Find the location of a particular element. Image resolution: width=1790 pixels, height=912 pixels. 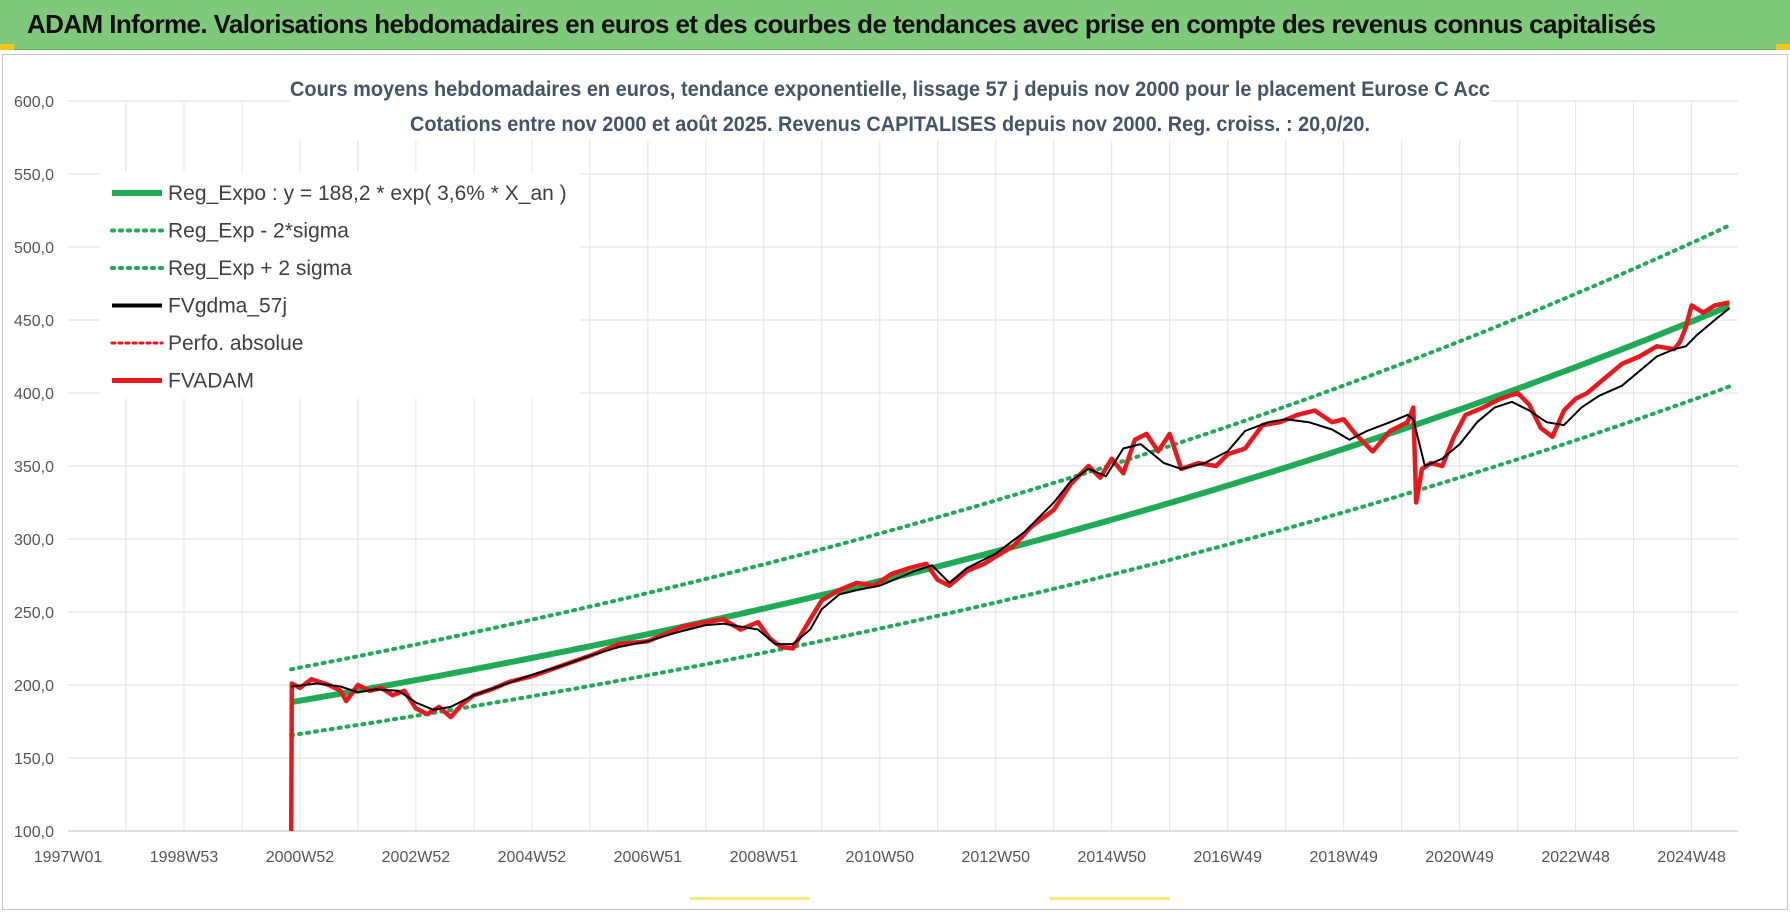

legend-background is located at coordinates (340, 285).